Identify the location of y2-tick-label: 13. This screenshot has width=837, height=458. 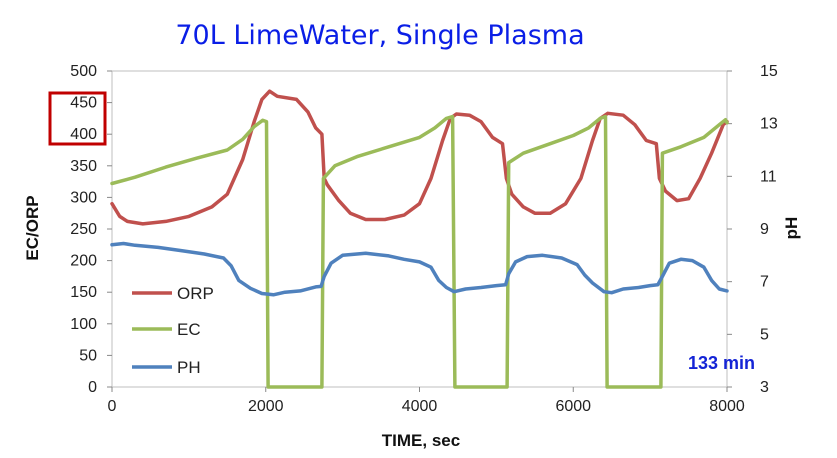
(769, 124).